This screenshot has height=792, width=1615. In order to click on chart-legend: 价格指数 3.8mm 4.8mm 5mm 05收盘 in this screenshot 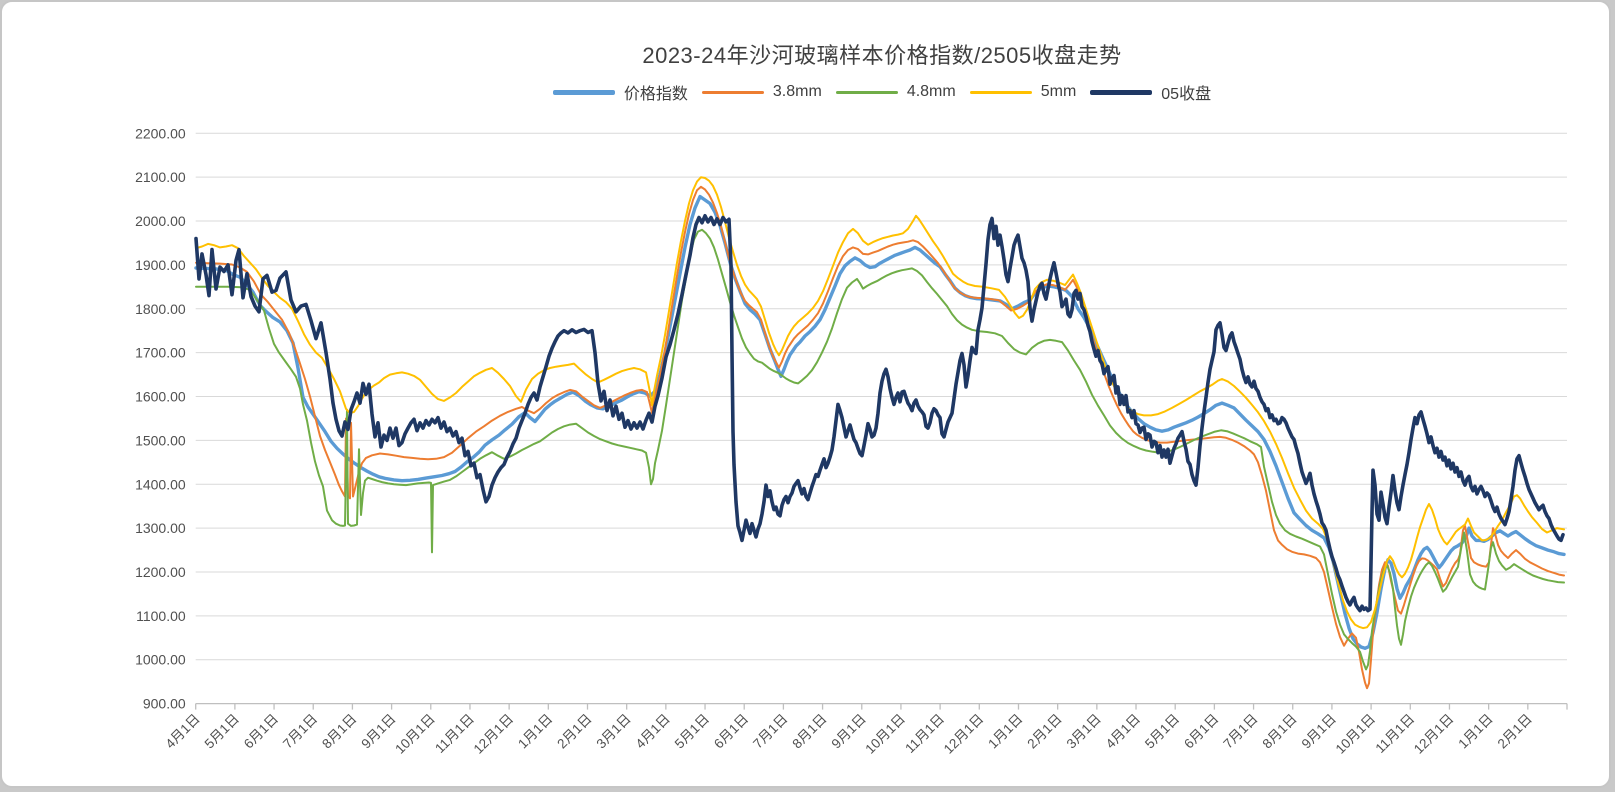, I will do `click(882, 92)`.